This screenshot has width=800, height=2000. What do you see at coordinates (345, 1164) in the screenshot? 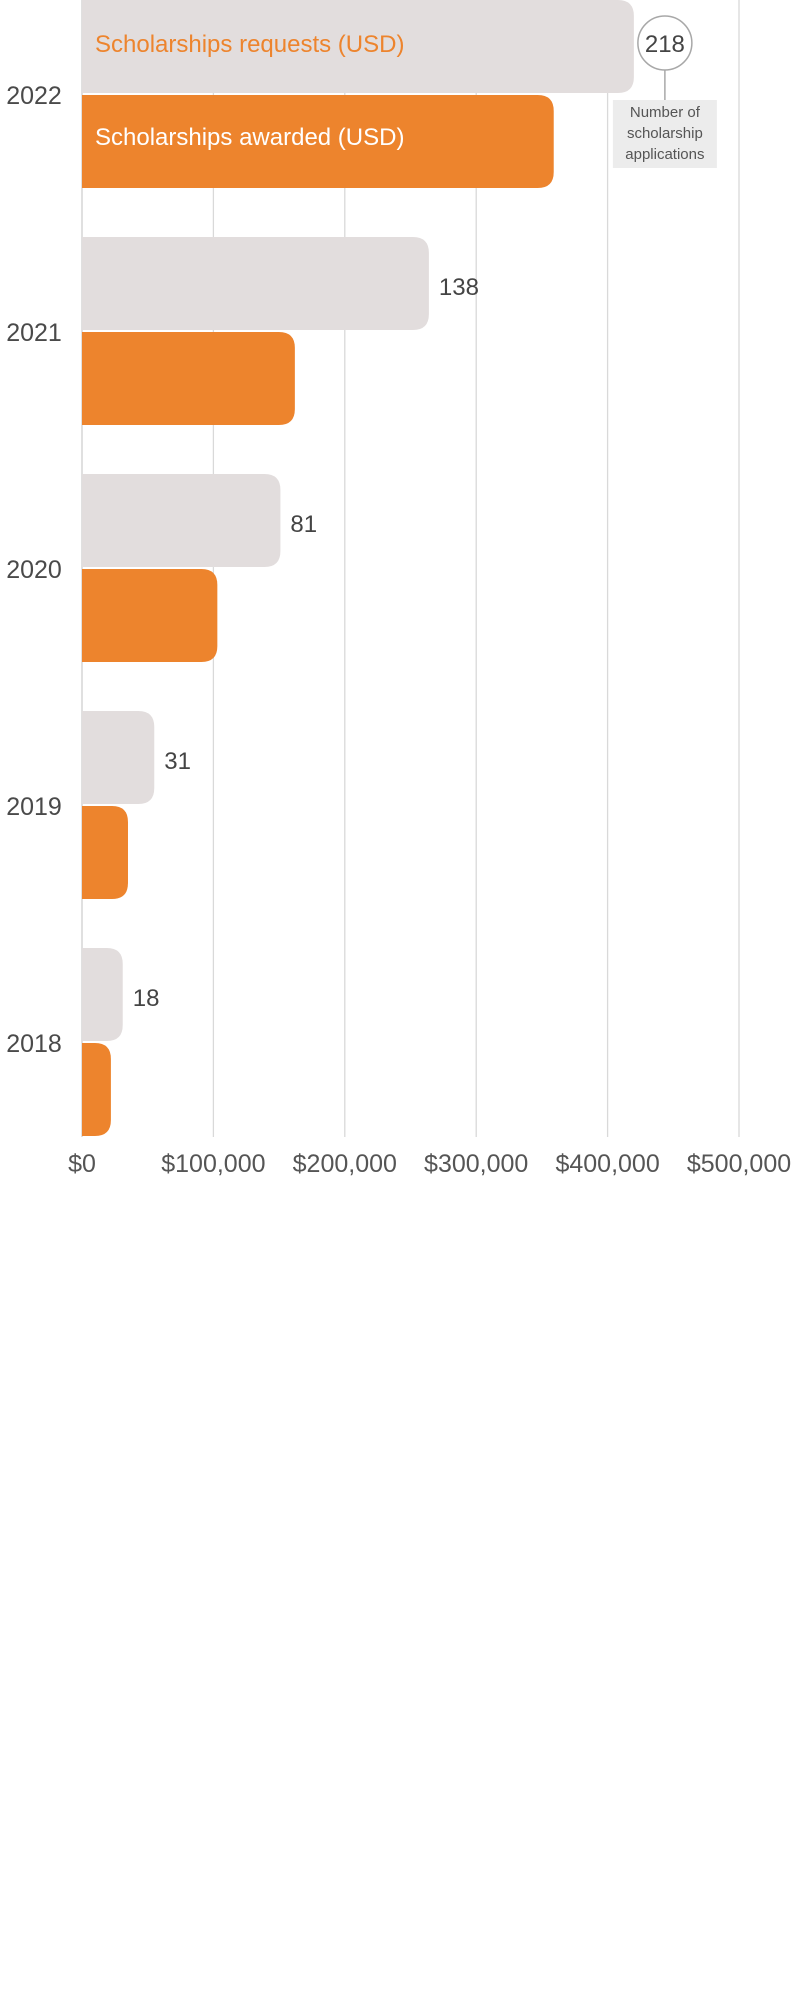
I see `x-tick-label: $200,000` at bounding box center [345, 1164].